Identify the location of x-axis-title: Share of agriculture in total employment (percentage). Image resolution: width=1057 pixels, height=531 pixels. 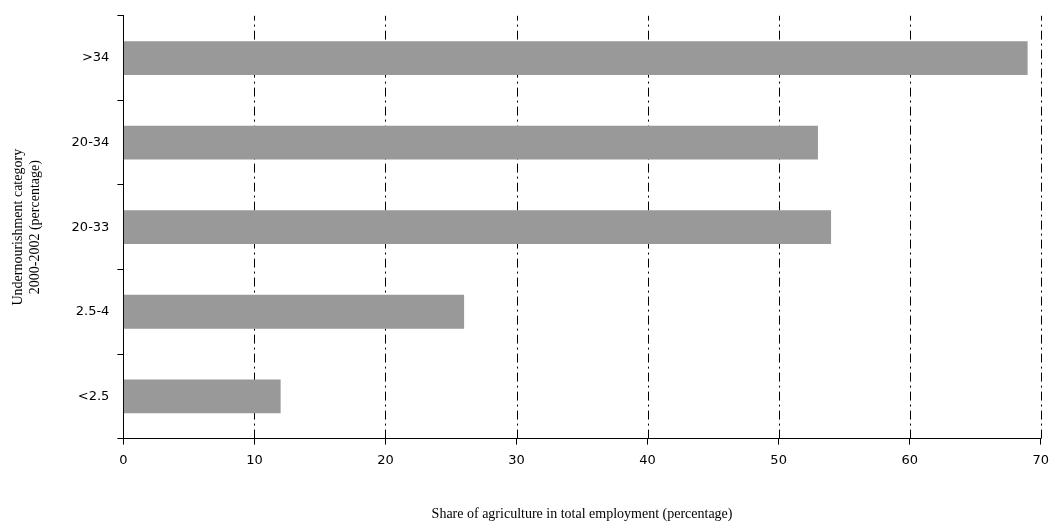
(582, 514).